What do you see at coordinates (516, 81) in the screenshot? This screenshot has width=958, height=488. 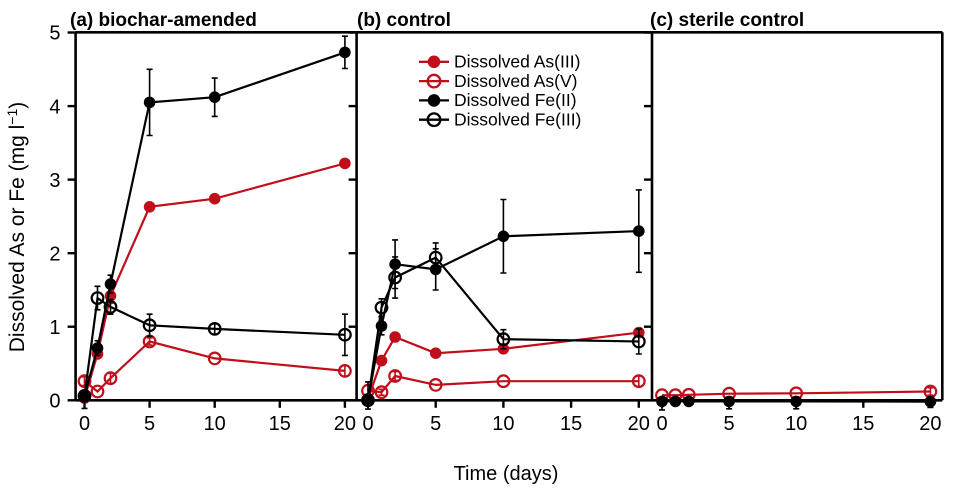 I see `svg-text: Dissolved As(V)` at bounding box center [516, 81].